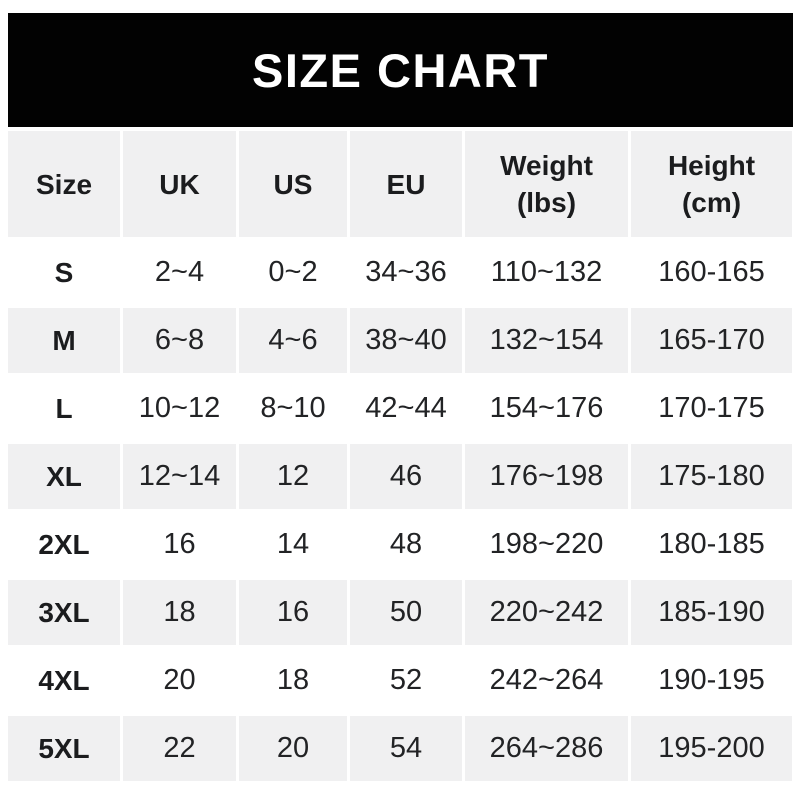  What do you see at coordinates (293, 680) in the screenshot?
I see `cell-us: 18` at bounding box center [293, 680].